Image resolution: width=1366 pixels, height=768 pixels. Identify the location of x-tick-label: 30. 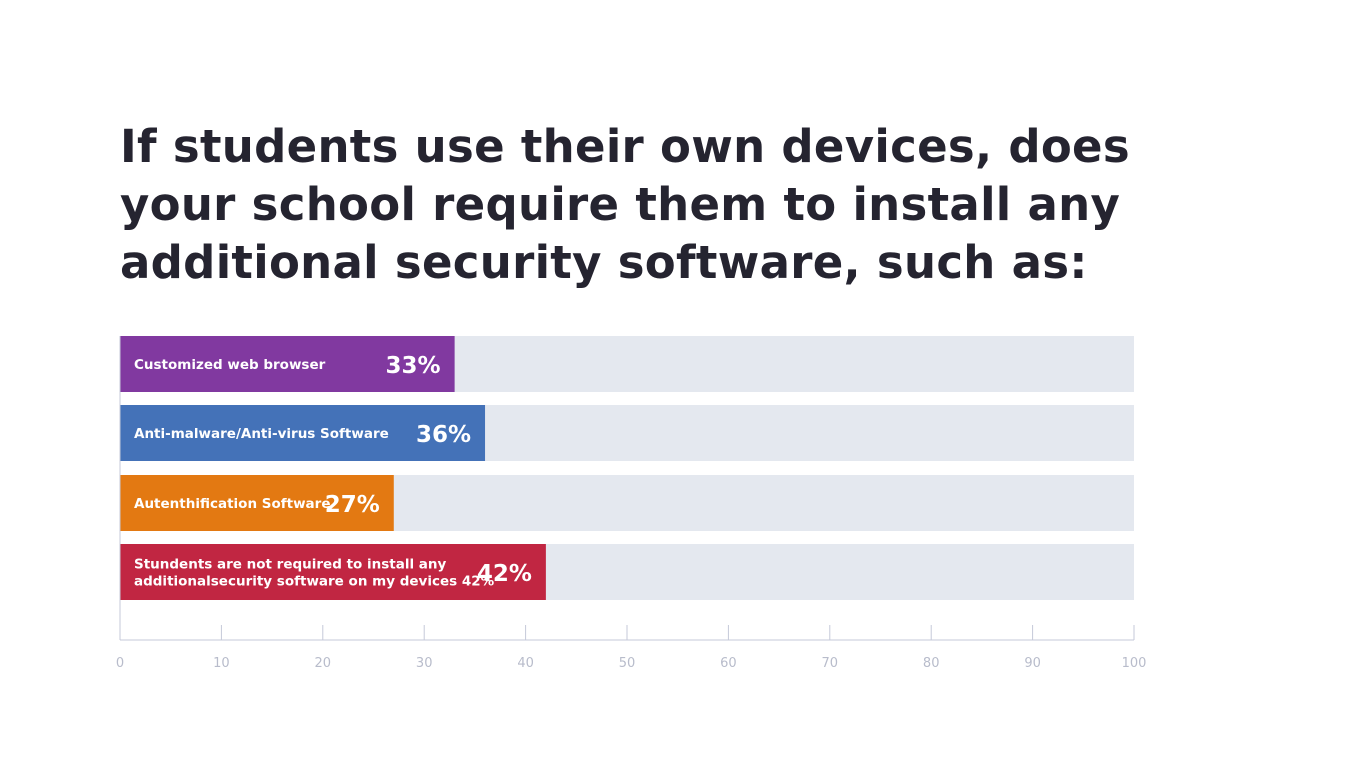
(424, 663).